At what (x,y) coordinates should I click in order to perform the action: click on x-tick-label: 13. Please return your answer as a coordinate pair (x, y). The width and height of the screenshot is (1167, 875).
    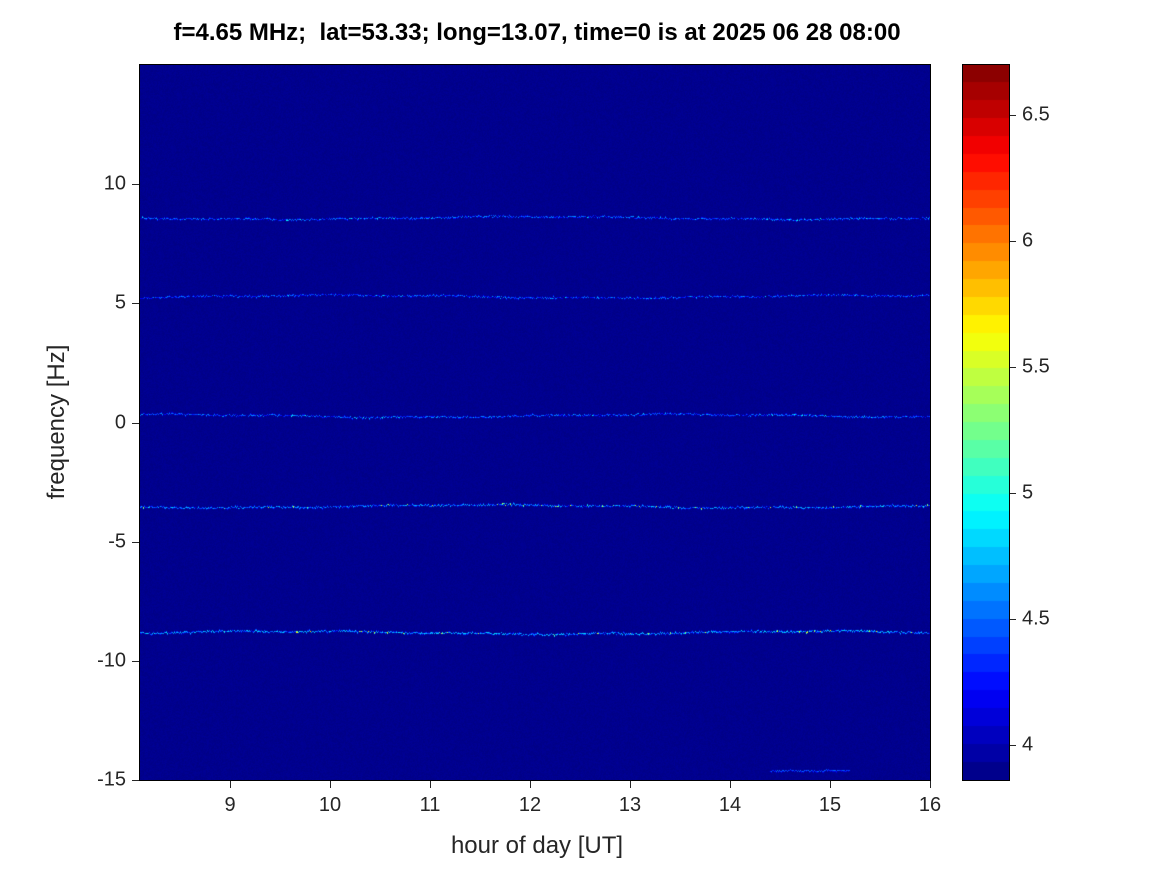
    Looking at the image, I should click on (630, 805).